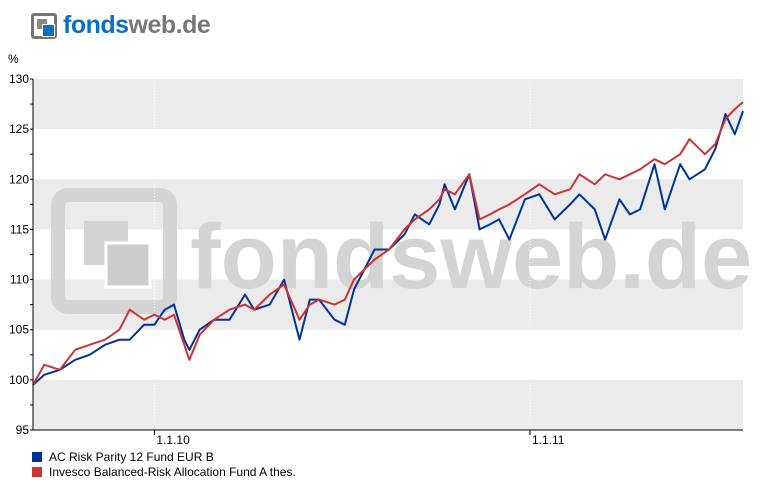 This screenshot has width=775, height=480. I want to click on y-tick-label: 120, so click(19, 179).